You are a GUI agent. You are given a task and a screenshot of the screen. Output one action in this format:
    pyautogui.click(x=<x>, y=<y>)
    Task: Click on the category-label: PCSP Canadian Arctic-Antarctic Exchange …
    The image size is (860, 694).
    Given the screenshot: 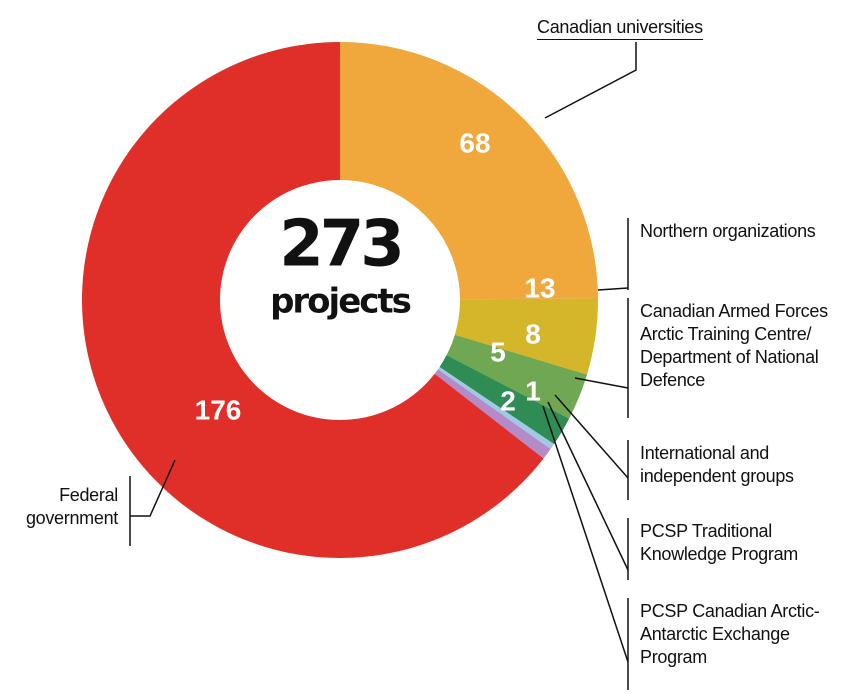 What is the action you would take?
    pyautogui.click(x=730, y=634)
    